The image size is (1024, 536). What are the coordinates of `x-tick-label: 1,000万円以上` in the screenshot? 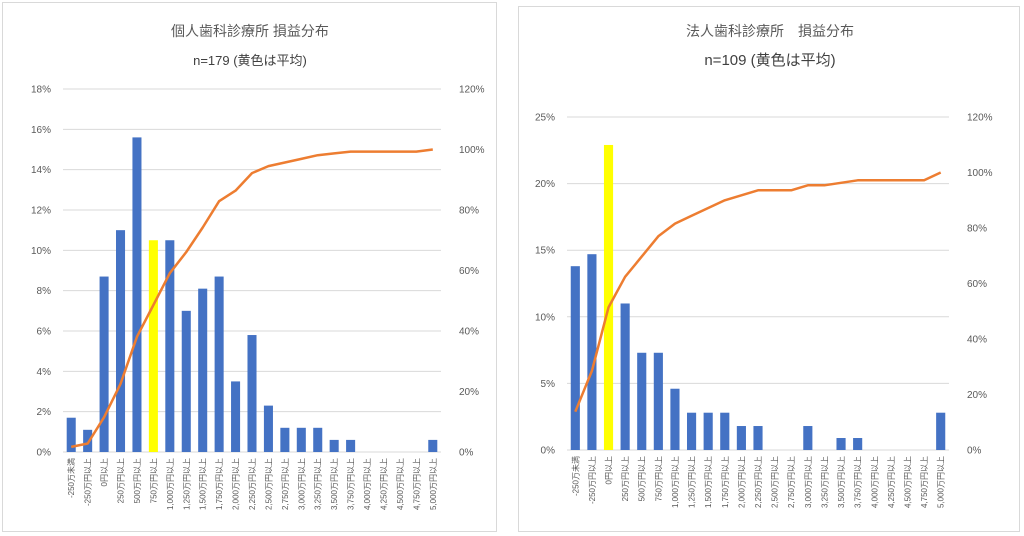 It's located at (170, 484).